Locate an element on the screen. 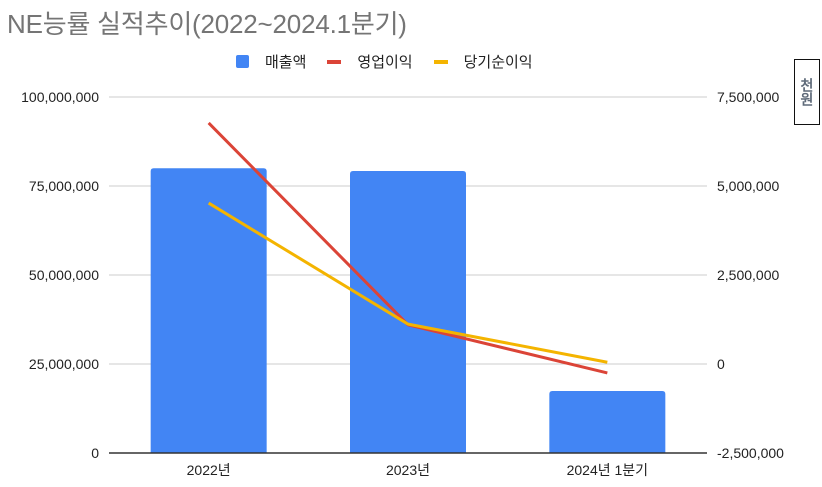  legend-item-net-income: 당기순이익 is located at coordinates (483, 61).